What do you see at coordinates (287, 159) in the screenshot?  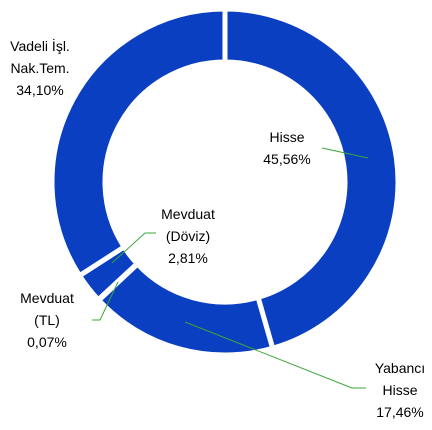 I see `value-label: 45,56%` at bounding box center [287, 159].